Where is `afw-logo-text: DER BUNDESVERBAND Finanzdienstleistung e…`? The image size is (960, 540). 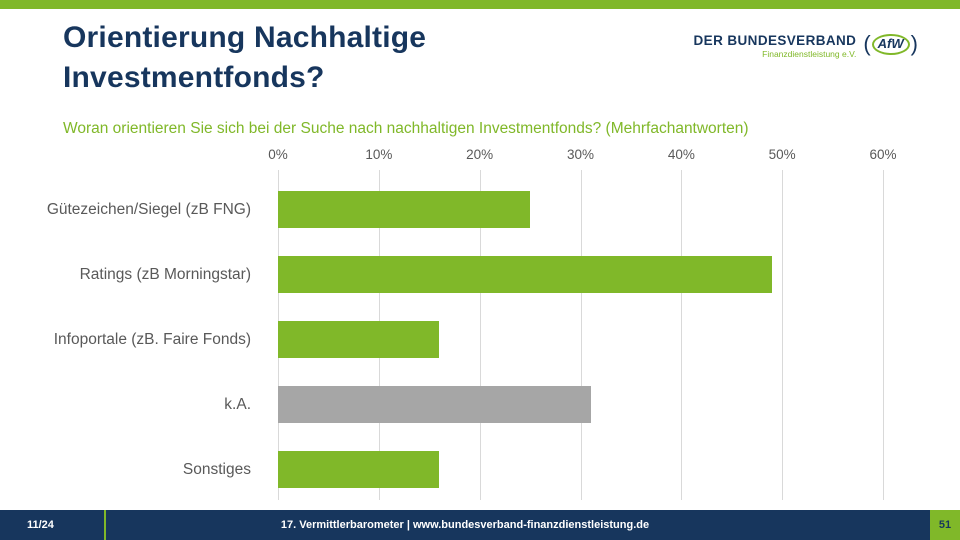
afw-logo-text: DER BUNDESVERBAND Finanzdienstleistung e… is located at coordinates (775, 46).